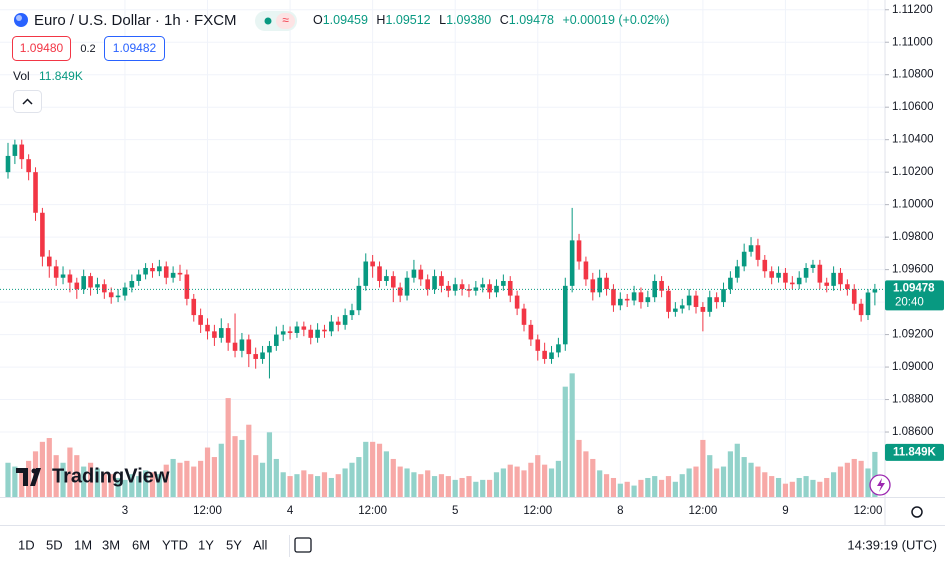  I want to click on date-range-icon, so click(303, 545).